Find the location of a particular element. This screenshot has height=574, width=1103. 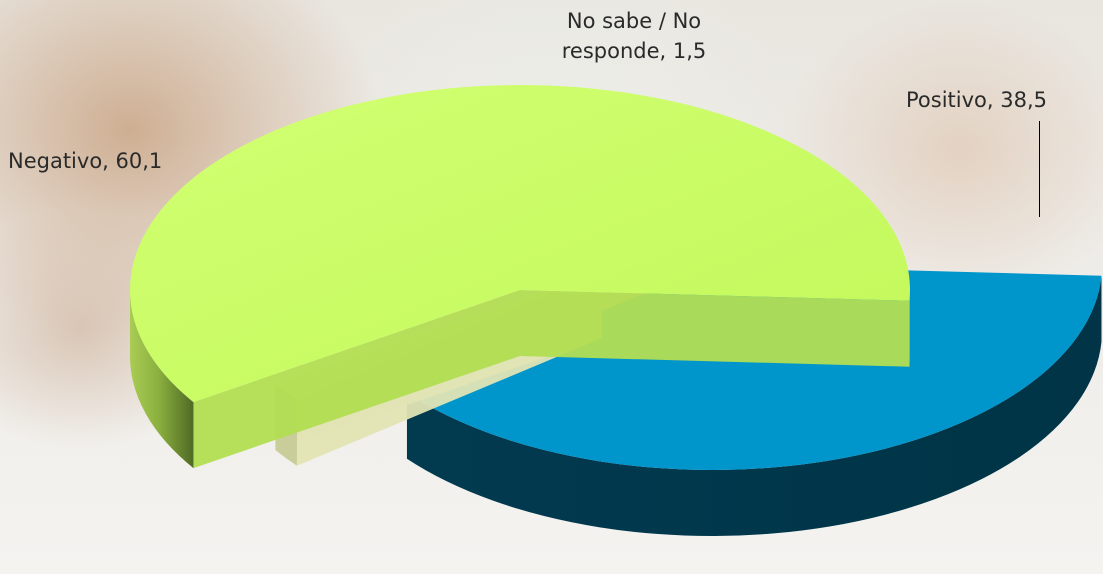

data-label-nsnr-line1: No sabe / No is located at coordinates (634, 21).